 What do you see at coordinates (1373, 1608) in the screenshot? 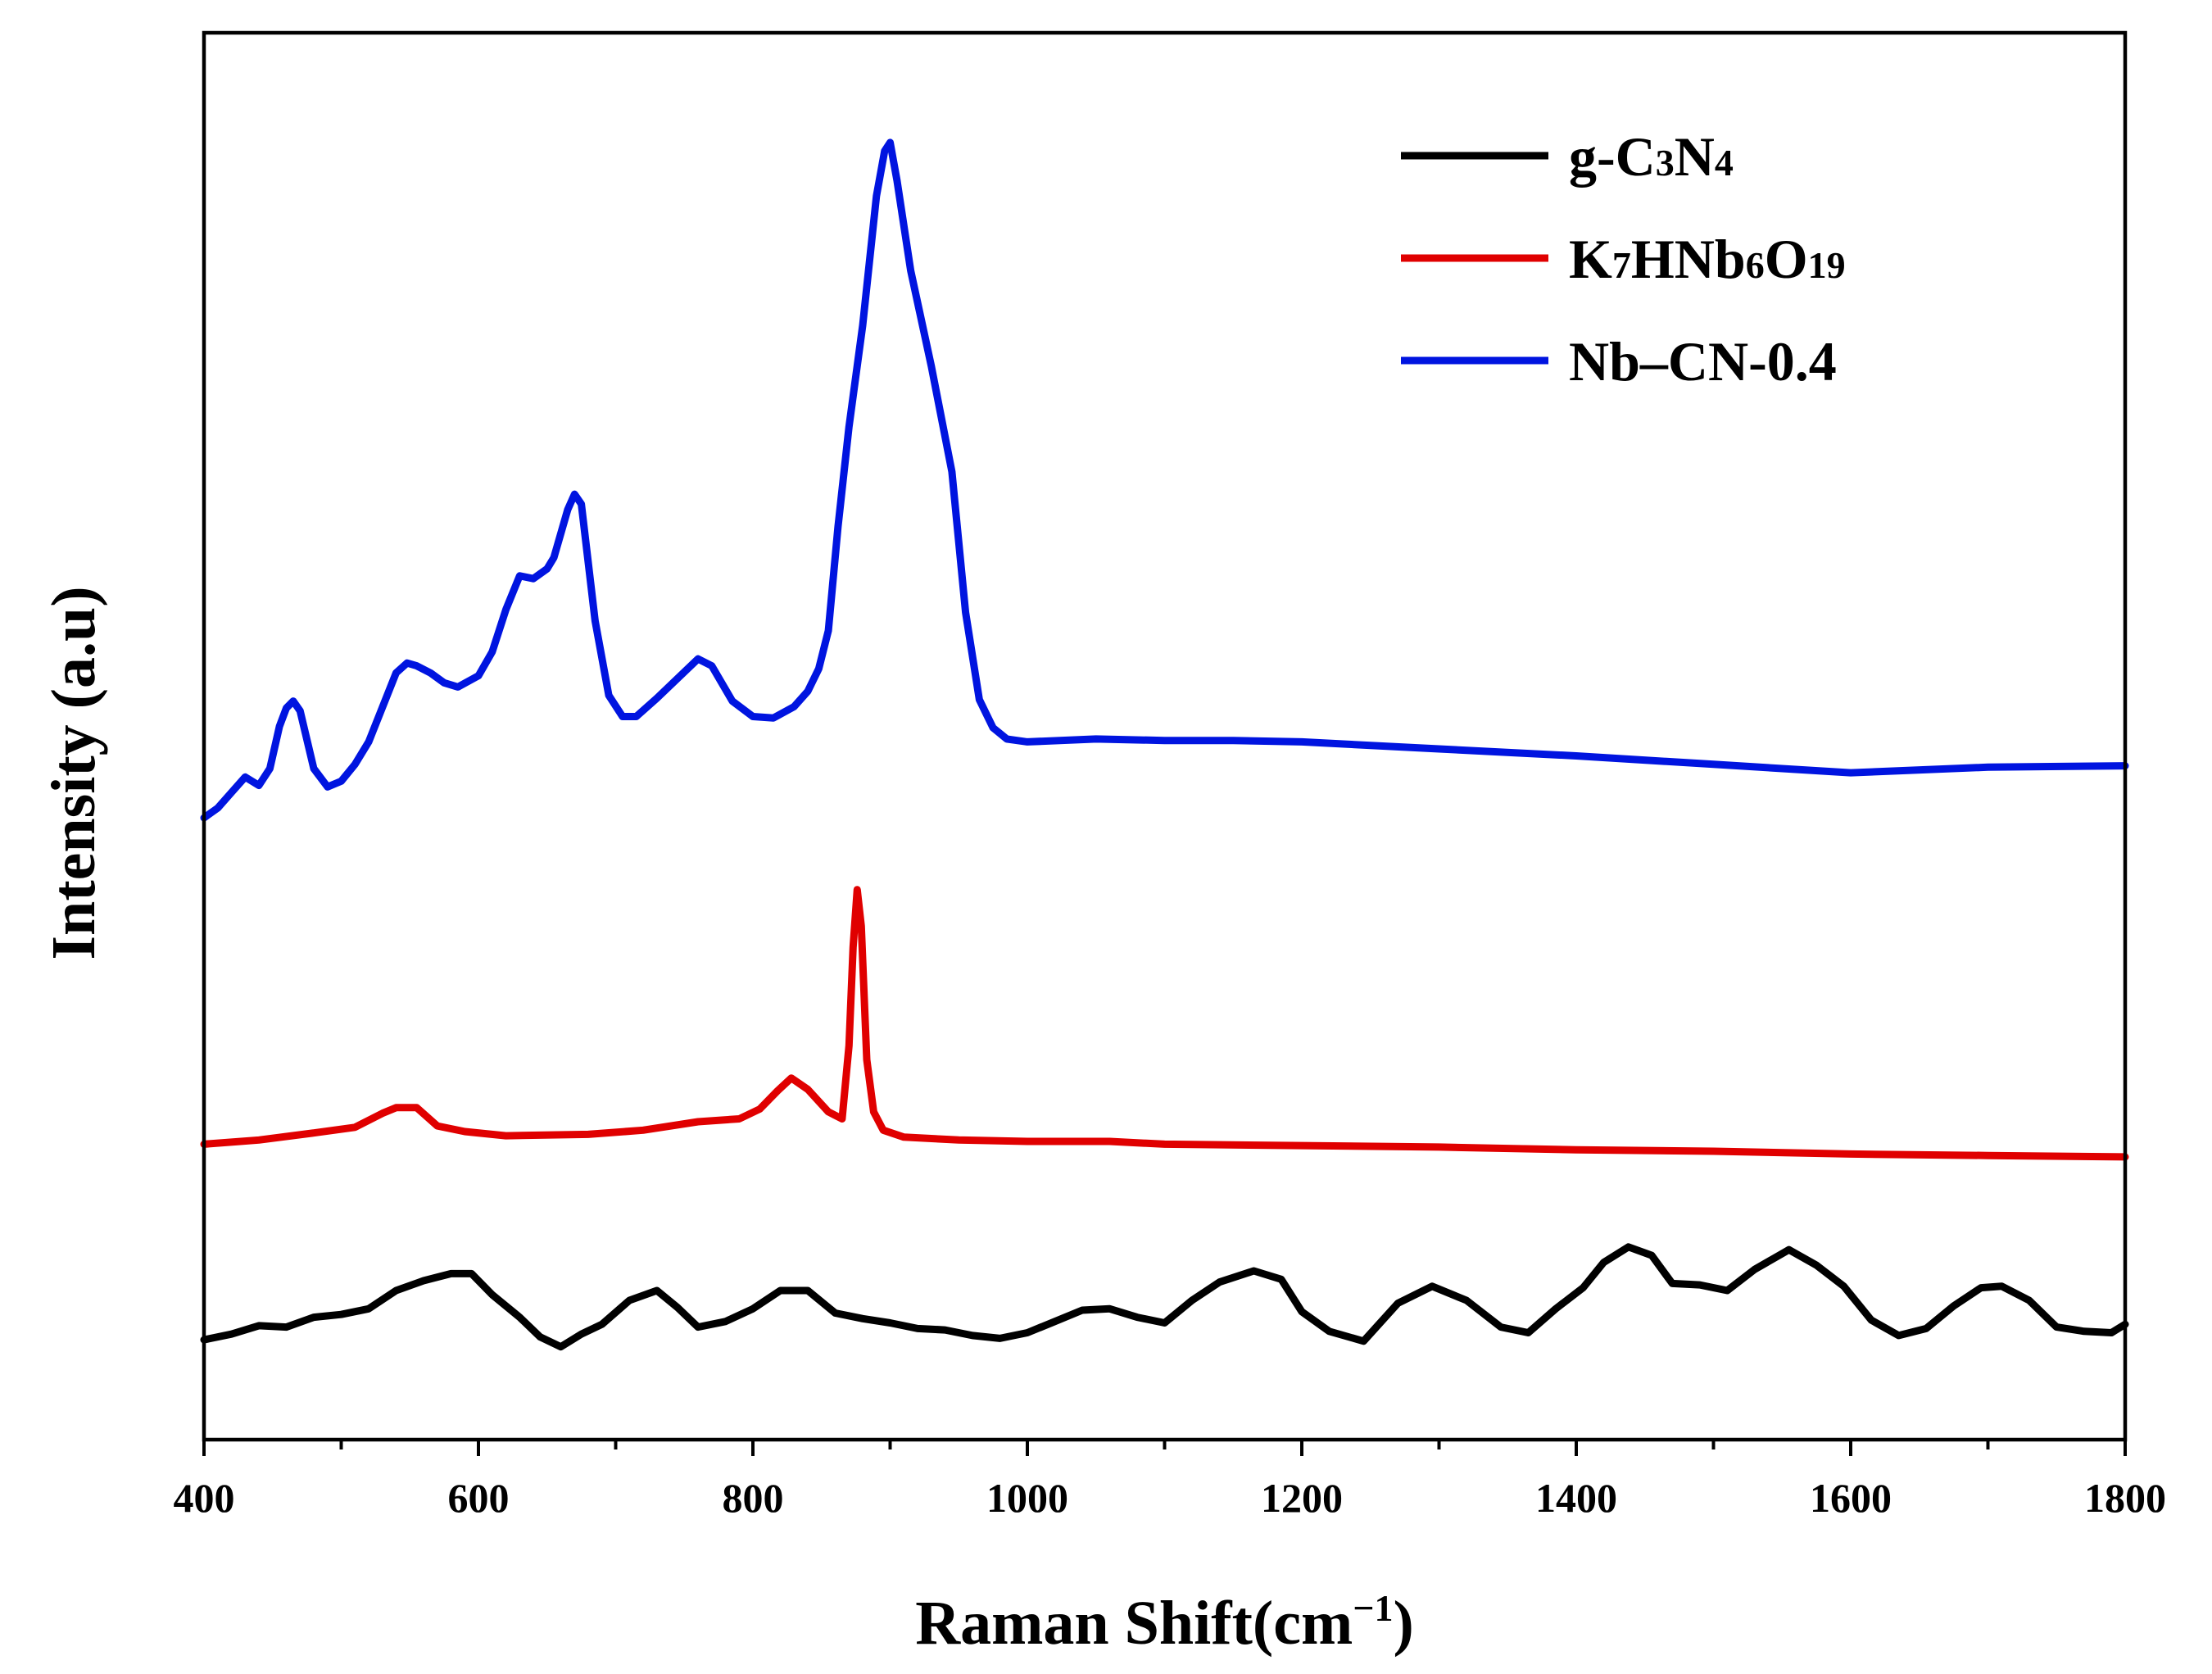
I see `x-axis-title-superscript: −1` at bounding box center [1373, 1608].